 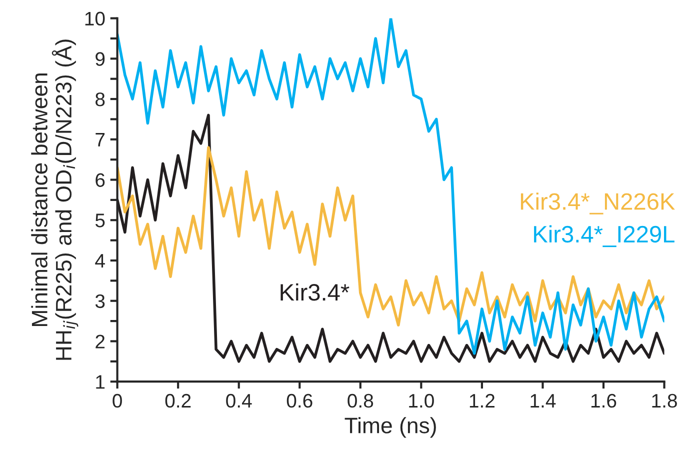 What do you see at coordinates (95, 19) in the screenshot?
I see `y-tick-label: 10` at bounding box center [95, 19].